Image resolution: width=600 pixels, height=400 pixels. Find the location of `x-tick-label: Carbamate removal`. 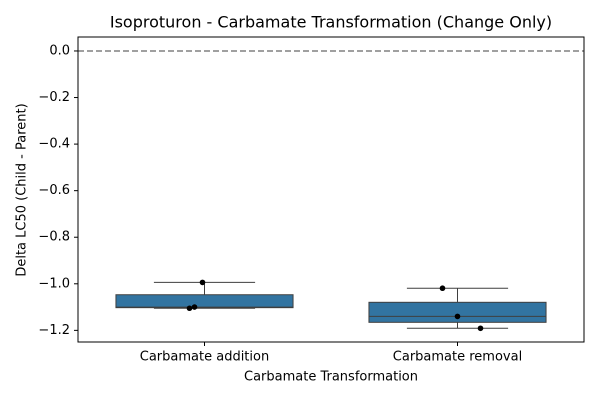

x-tick-label: Carbamate removal is located at coordinates (457, 357).